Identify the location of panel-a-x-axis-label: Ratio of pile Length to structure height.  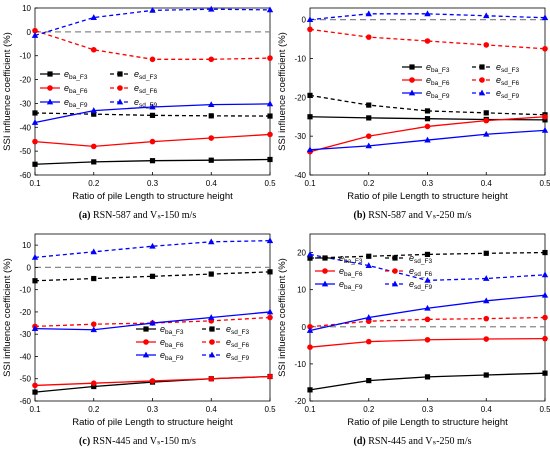
(152, 196).